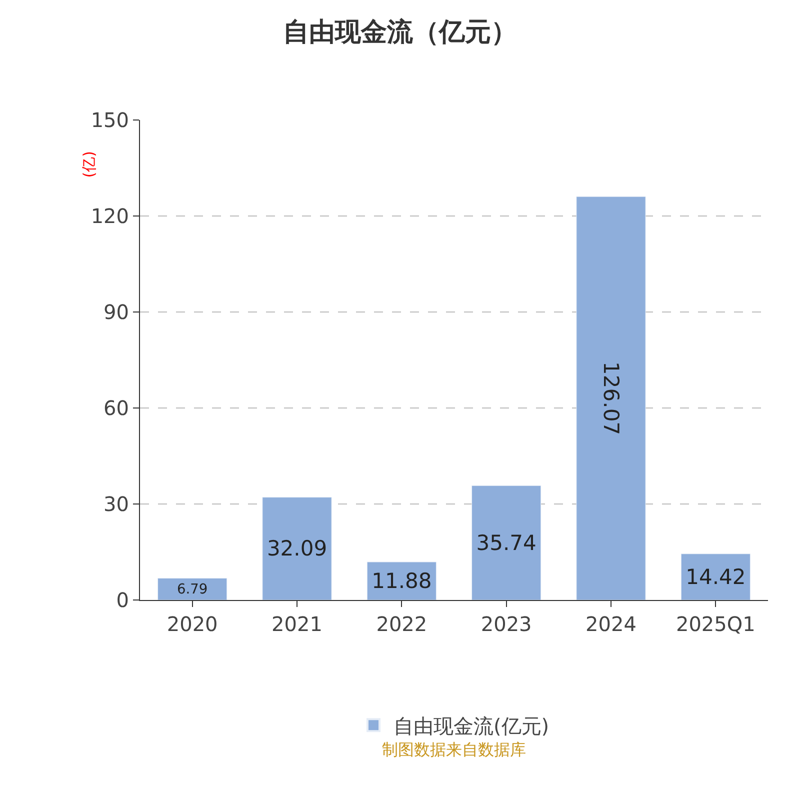 The image size is (800, 800). What do you see at coordinates (472, 726) in the screenshot?
I see `legend-label: 自由现金流(亿元)` at bounding box center [472, 726].